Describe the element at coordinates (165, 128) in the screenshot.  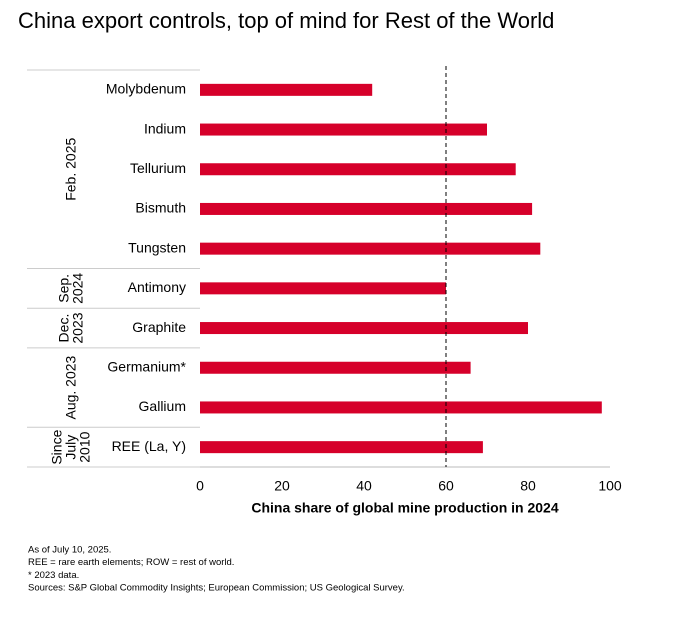
I see `y-tick-label: Indium` at that location.